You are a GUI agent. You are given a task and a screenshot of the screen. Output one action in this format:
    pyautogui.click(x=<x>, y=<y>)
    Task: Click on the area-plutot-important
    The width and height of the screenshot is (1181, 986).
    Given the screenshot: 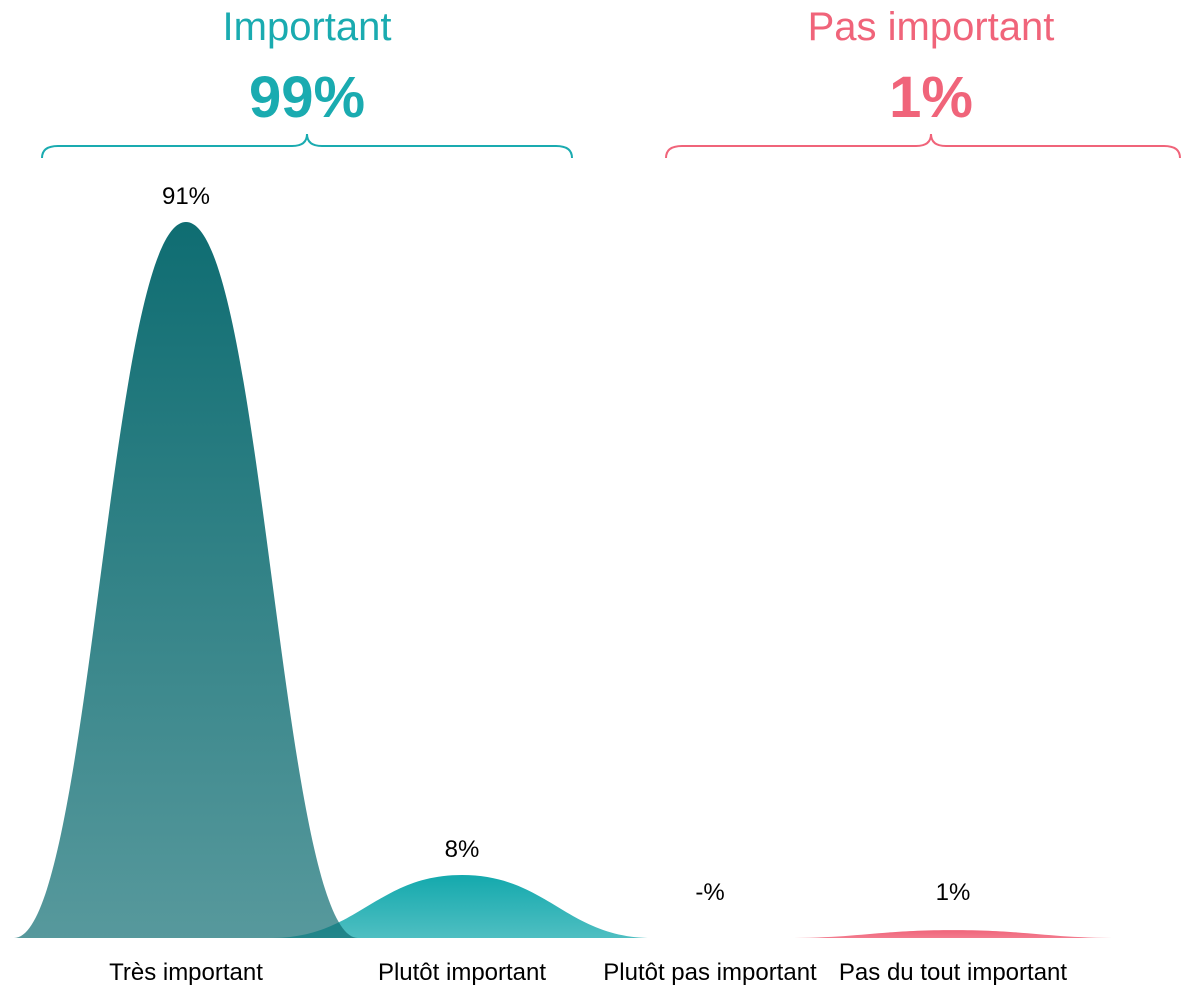 What is the action you would take?
    pyautogui.click(x=462, y=906)
    